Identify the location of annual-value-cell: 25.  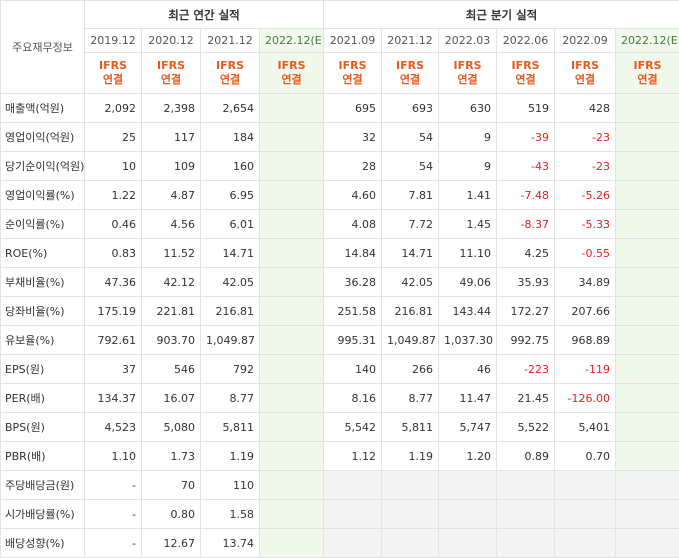
(113, 137).